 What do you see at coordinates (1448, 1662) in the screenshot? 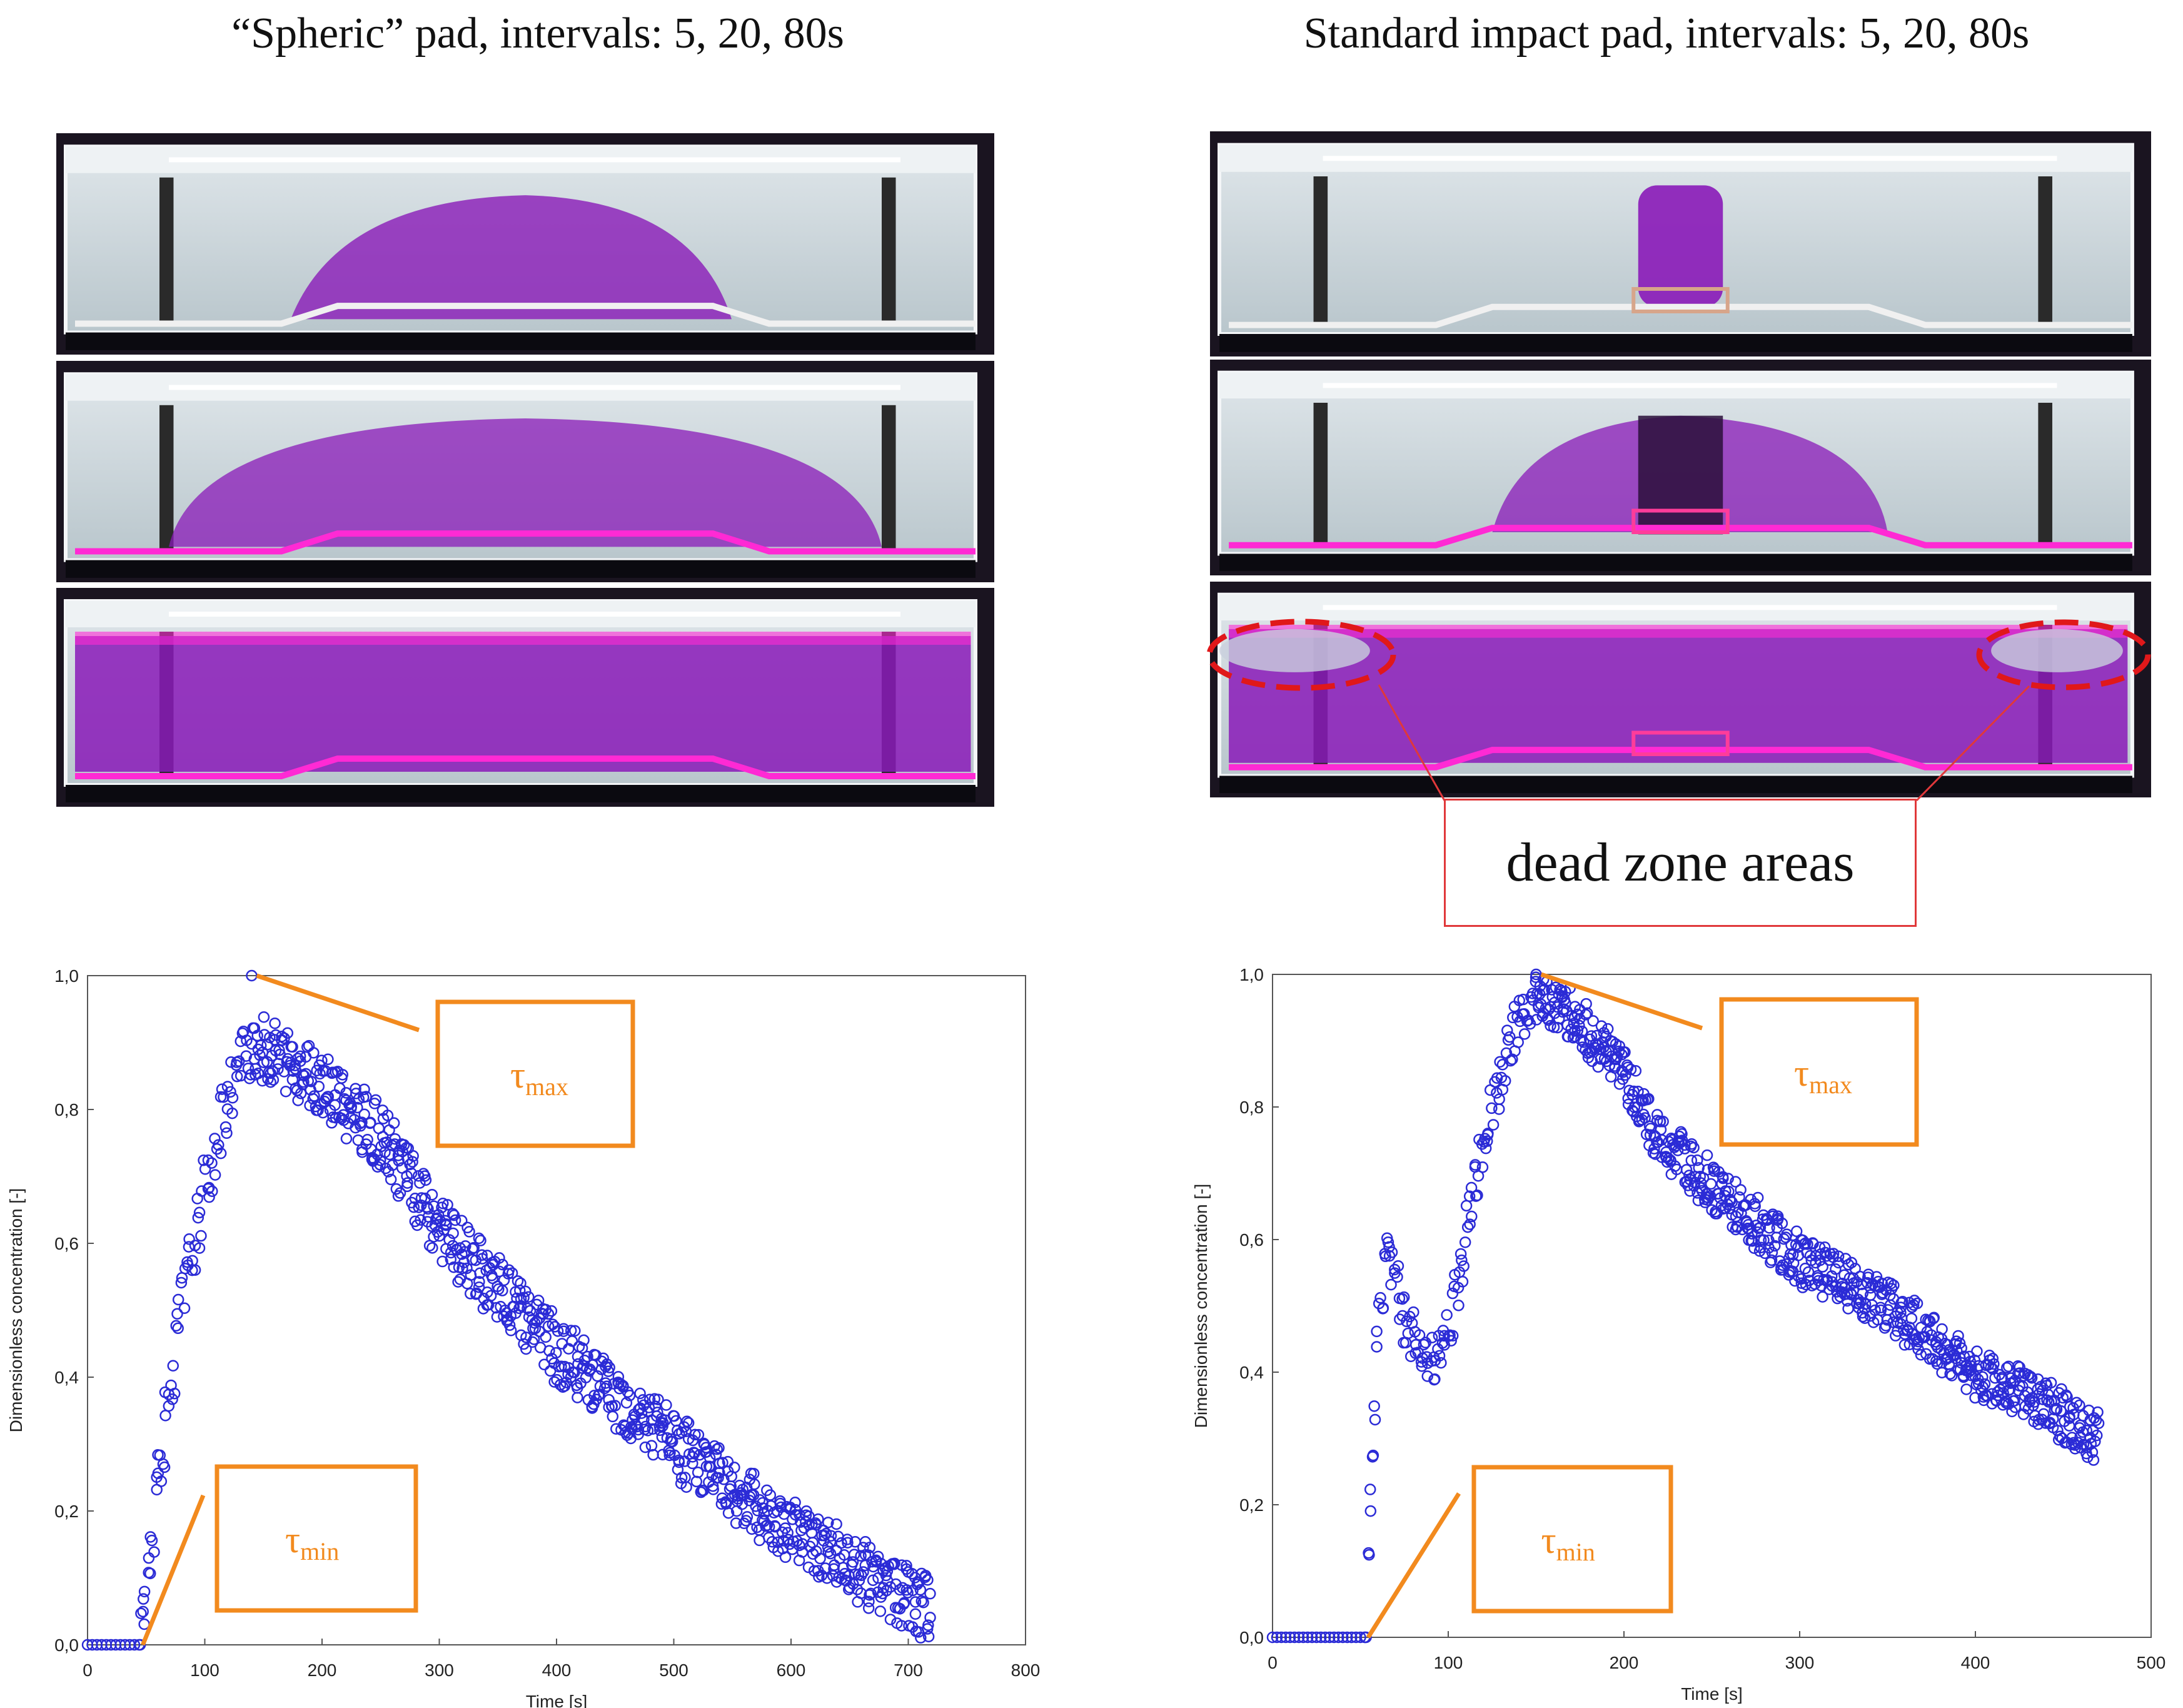
I see `x-tick-label: 100` at bounding box center [1448, 1662].